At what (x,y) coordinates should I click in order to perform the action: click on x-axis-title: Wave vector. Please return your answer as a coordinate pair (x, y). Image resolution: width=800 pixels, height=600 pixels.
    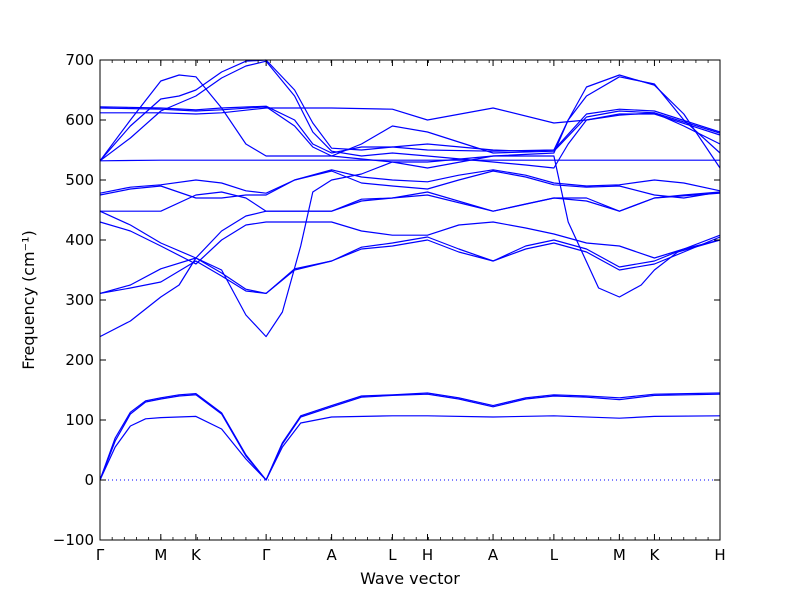
    Looking at the image, I should click on (410, 578).